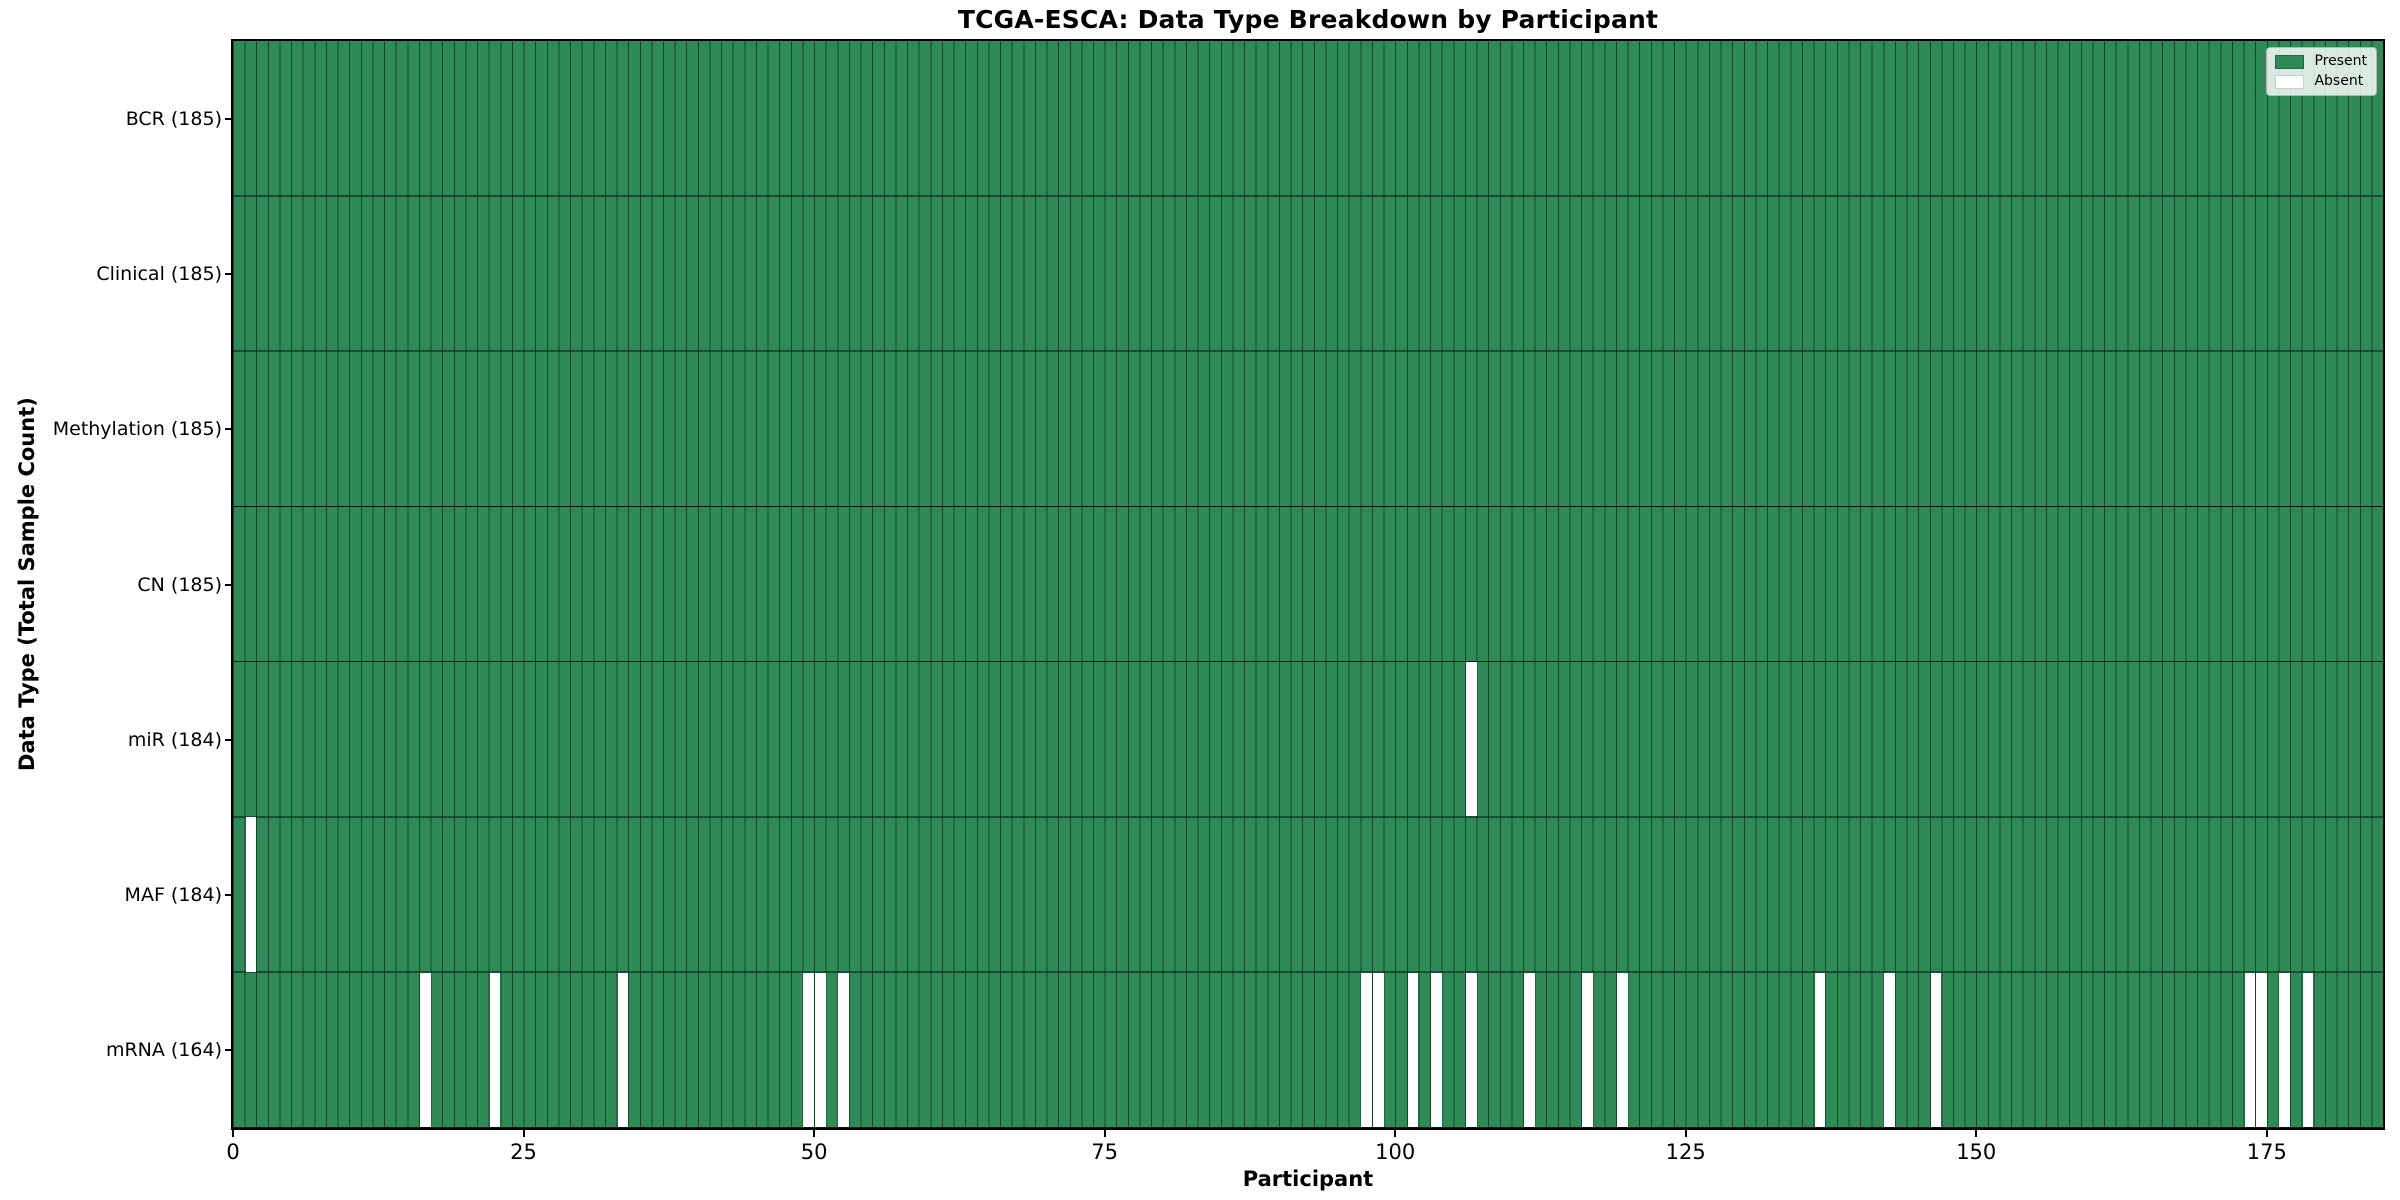  Describe the element at coordinates (2339, 81) in the screenshot. I see `legend-label-absent: Absent` at that location.